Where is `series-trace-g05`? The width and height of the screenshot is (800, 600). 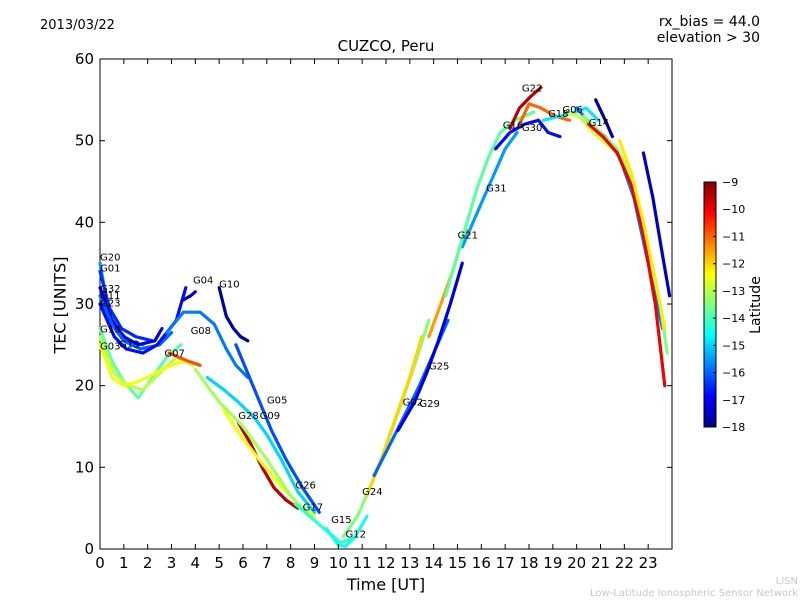 series-trace-g05 is located at coordinates (277, 428).